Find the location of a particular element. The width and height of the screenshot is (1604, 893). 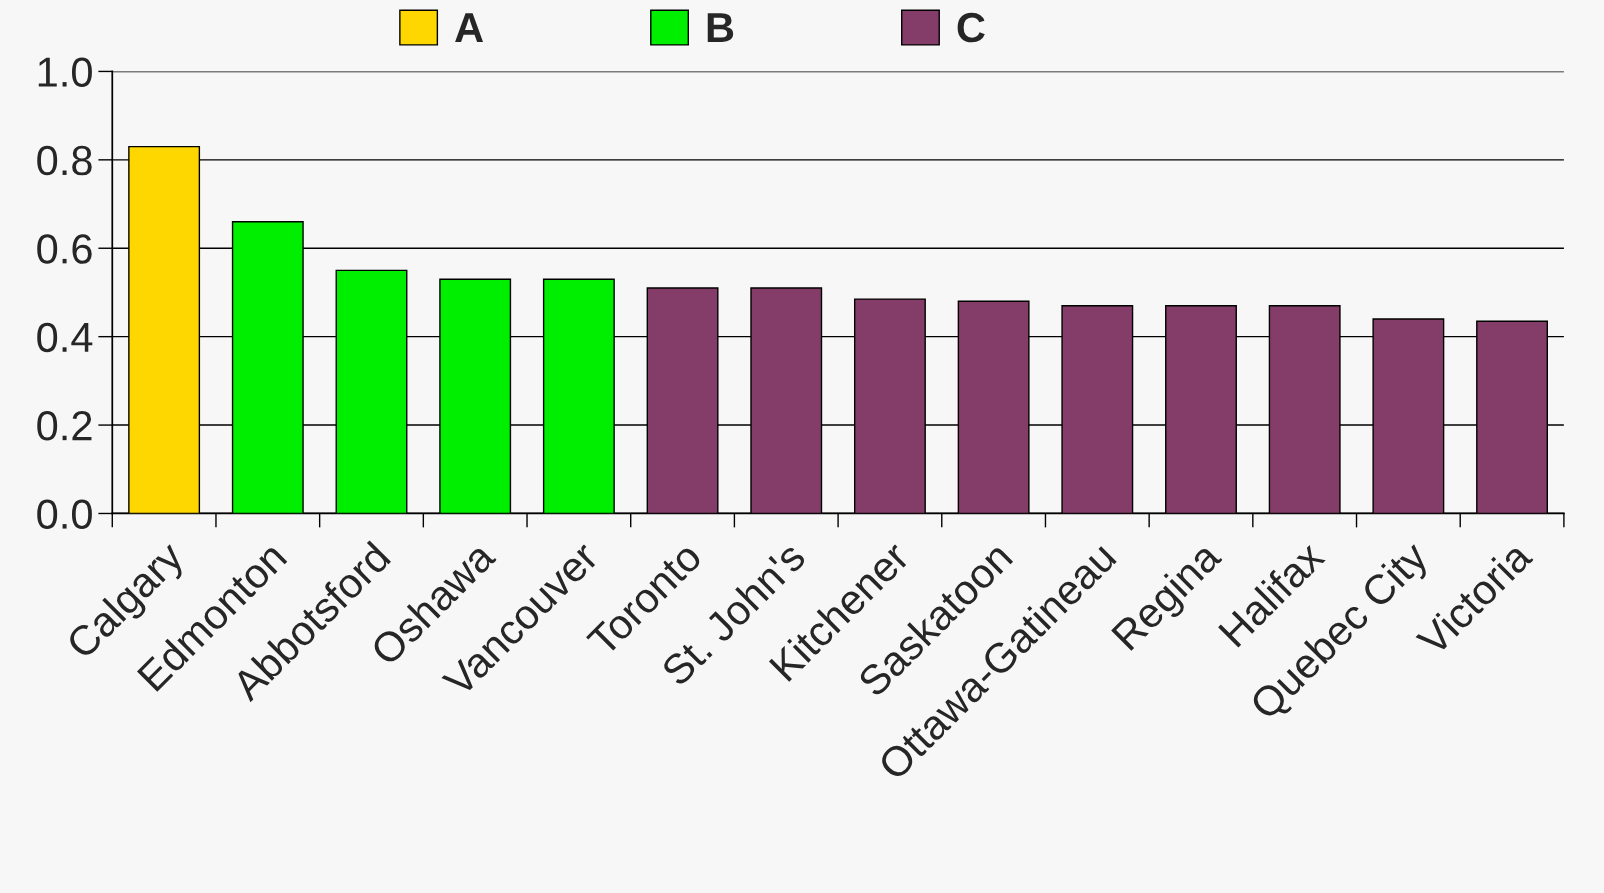

y-tick-label: 0.0 is located at coordinates (64, 514).